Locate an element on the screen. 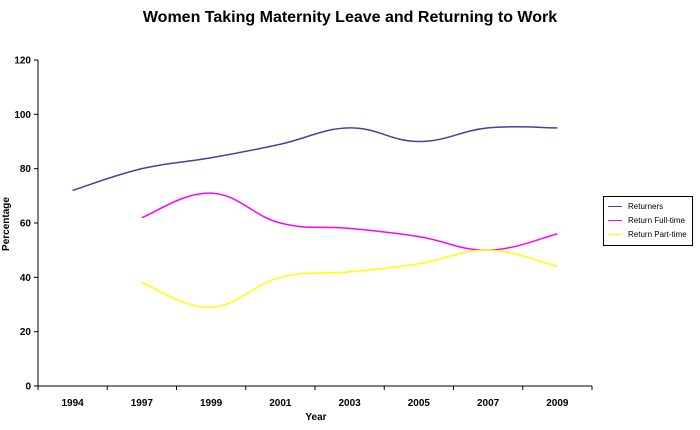 The height and width of the screenshot is (430, 700). legend-swatch-return-part-time is located at coordinates (615, 234).